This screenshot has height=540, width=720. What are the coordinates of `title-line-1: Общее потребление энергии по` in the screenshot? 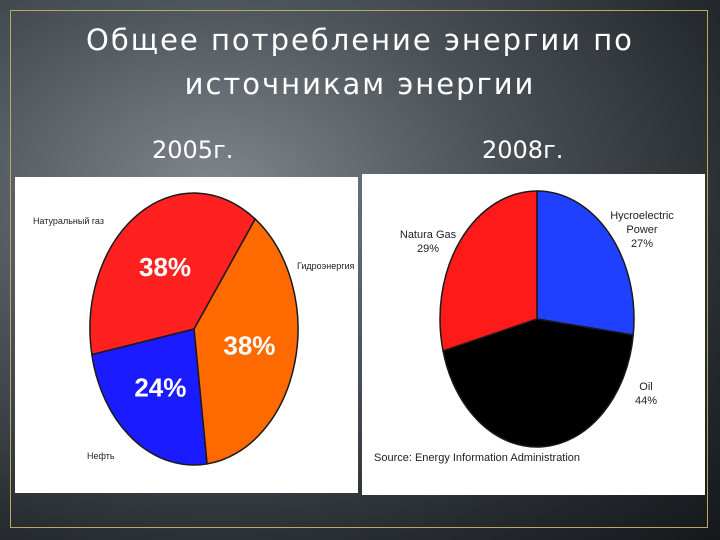 It's located at (360, 40).